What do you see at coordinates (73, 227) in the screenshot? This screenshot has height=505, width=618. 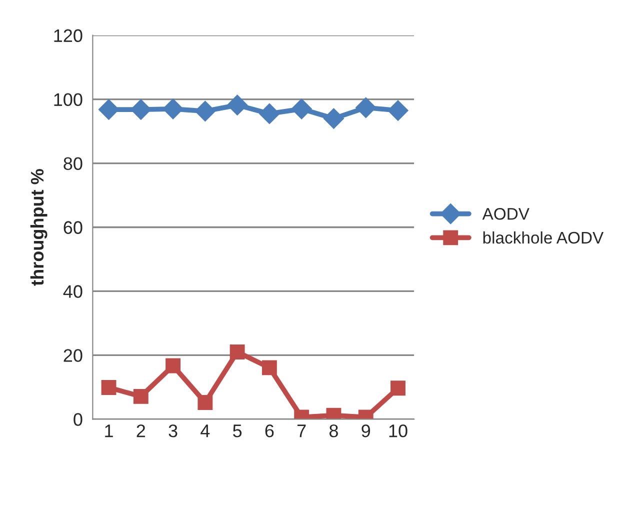 I see `y-tick-label: 60` at bounding box center [73, 227].